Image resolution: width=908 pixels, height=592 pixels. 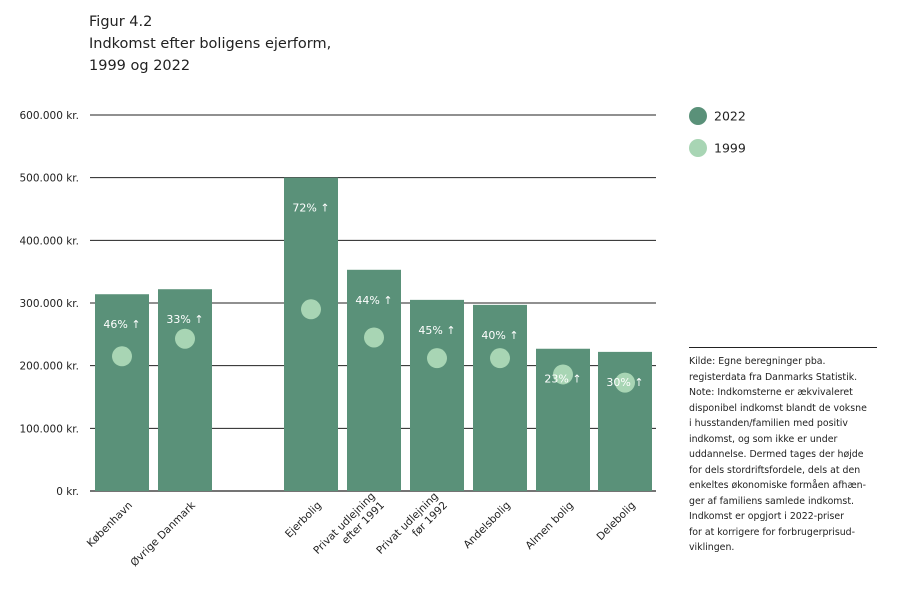 I want to click on note-line: registerdata fra Danmarks Statistik., so click(x=773, y=377).